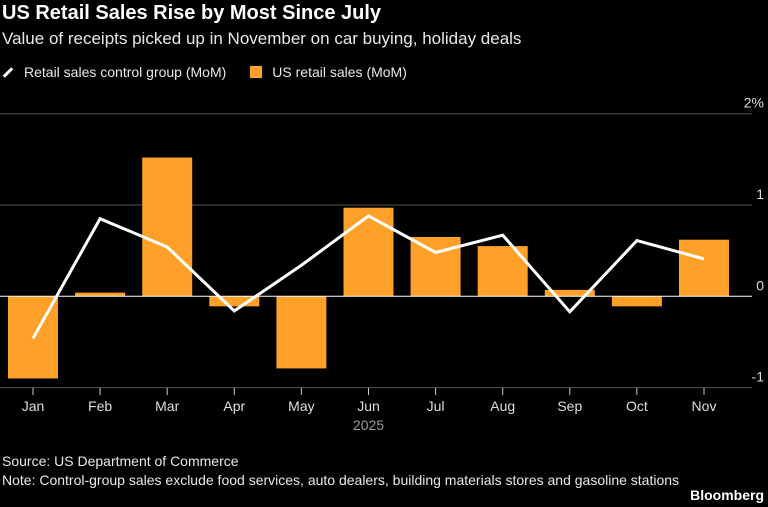 This screenshot has height=507, width=768. I want to click on x-tick-label: Feb, so click(100, 406).